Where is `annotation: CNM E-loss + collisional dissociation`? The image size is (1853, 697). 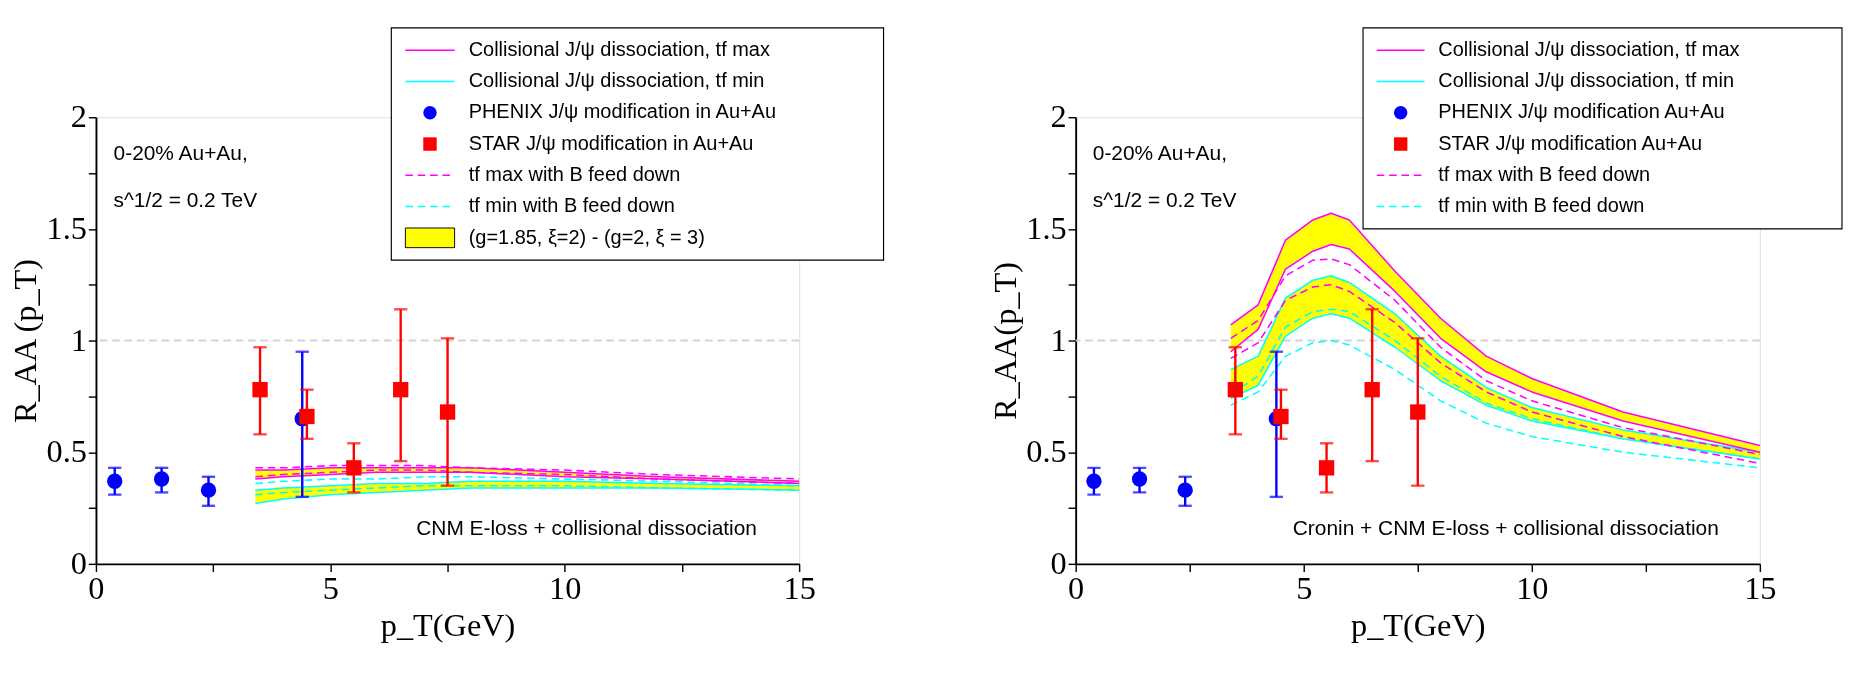
annotation: CNM E-loss + collisional dissociation is located at coordinates (586, 527).